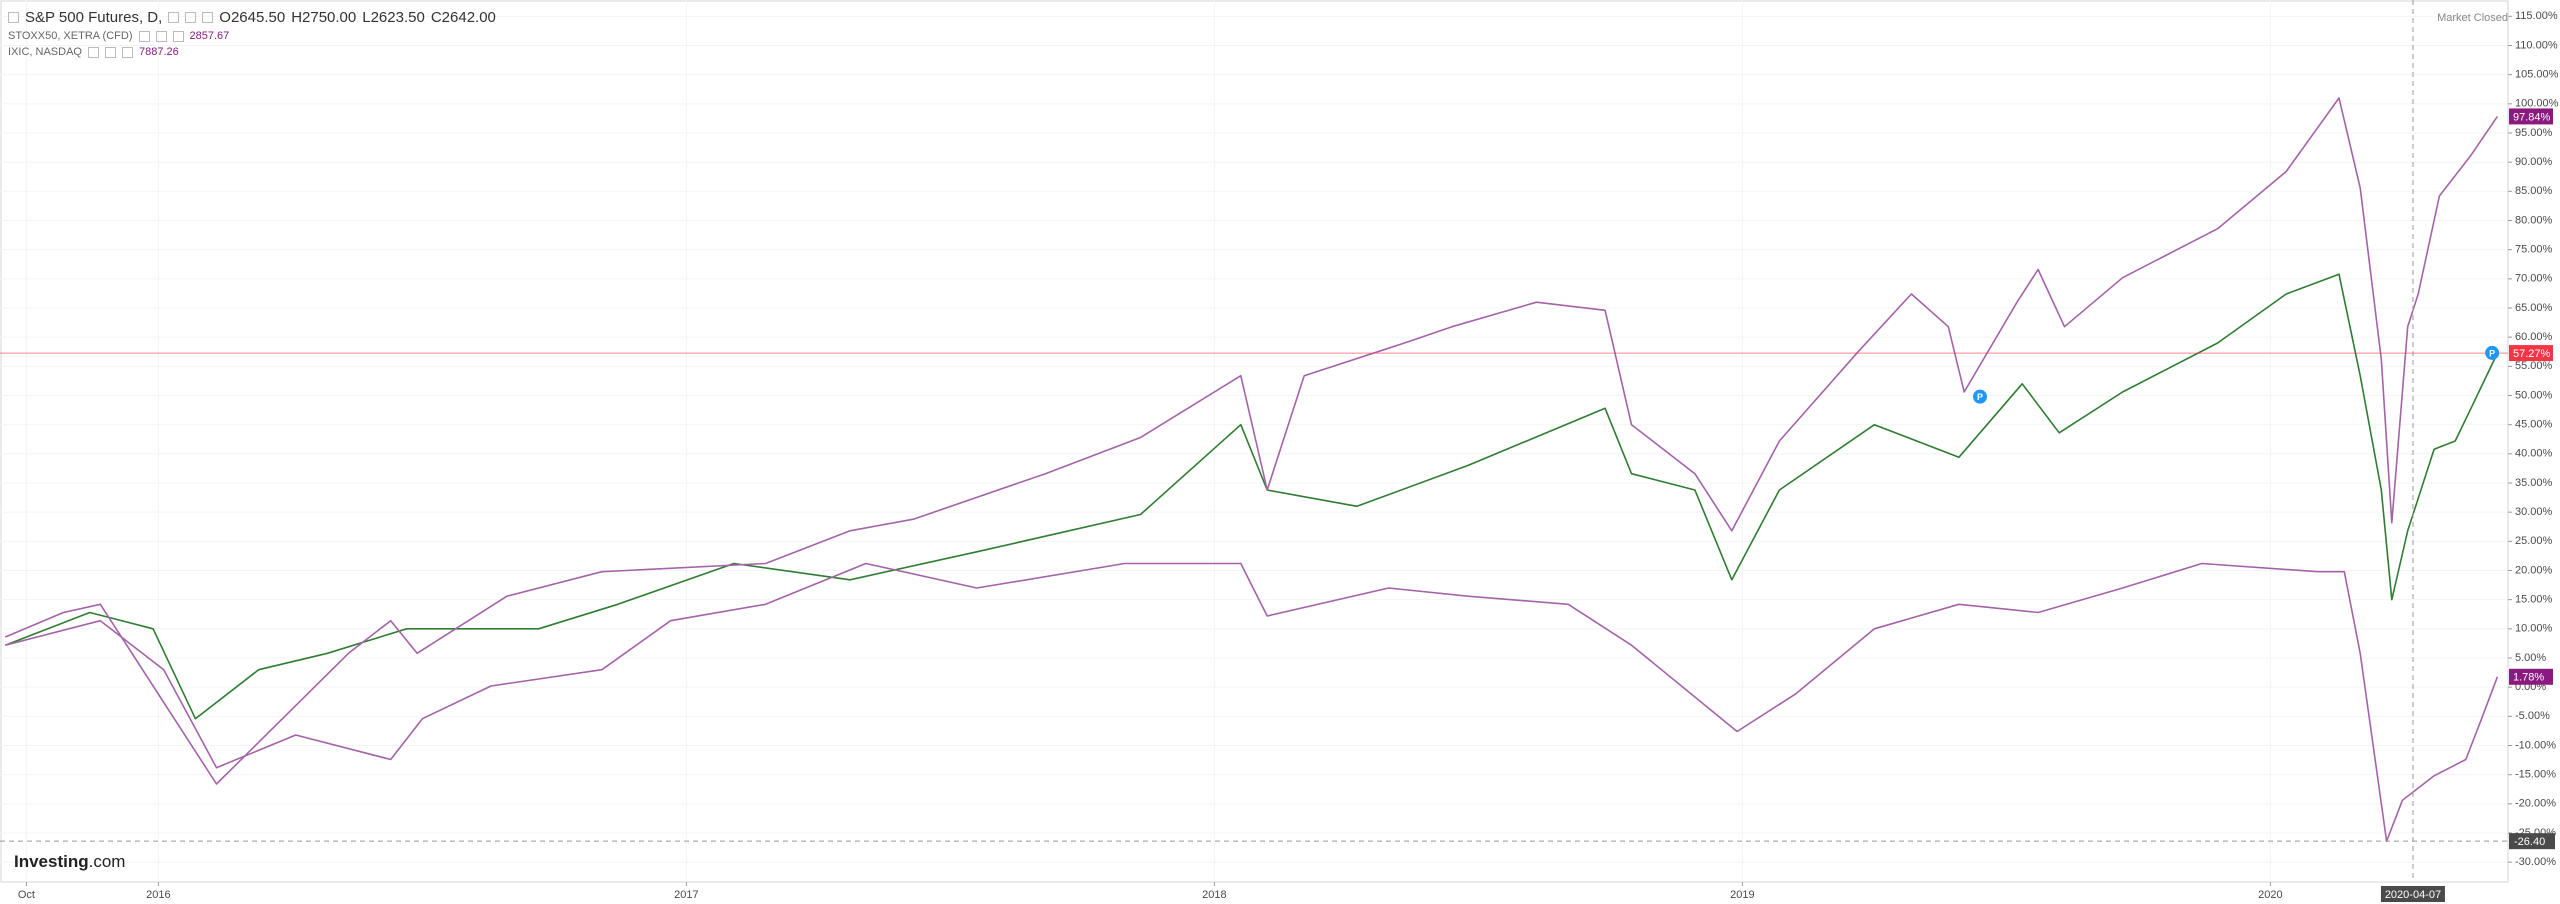  I want to click on y-tick-label: 35.00%, so click(2534, 483).